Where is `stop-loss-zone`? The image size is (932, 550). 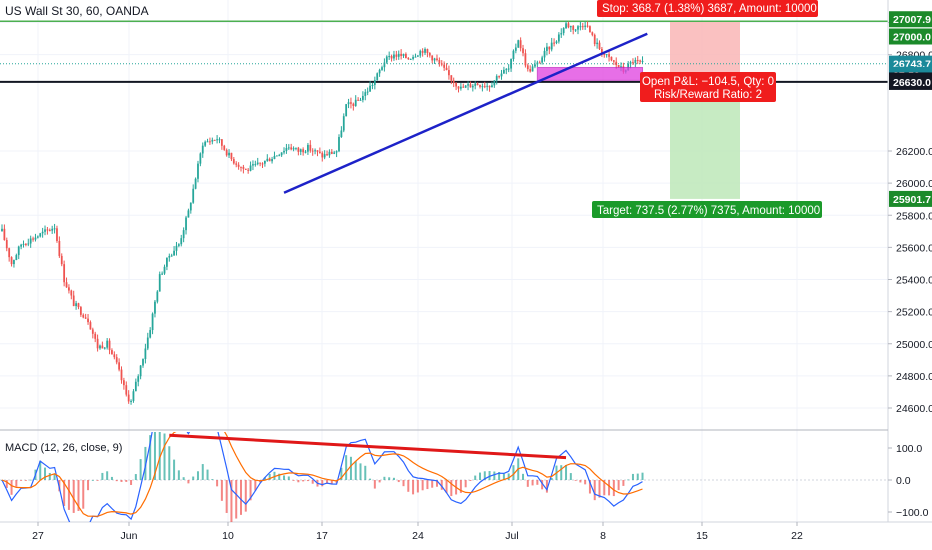
stop-loss-zone is located at coordinates (705, 51).